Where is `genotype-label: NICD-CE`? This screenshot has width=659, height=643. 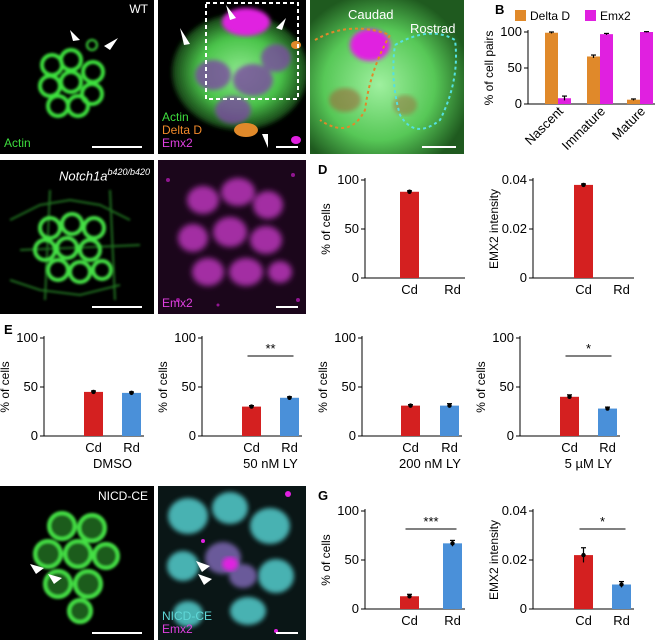 genotype-label: NICD-CE is located at coordinates (123, 496).